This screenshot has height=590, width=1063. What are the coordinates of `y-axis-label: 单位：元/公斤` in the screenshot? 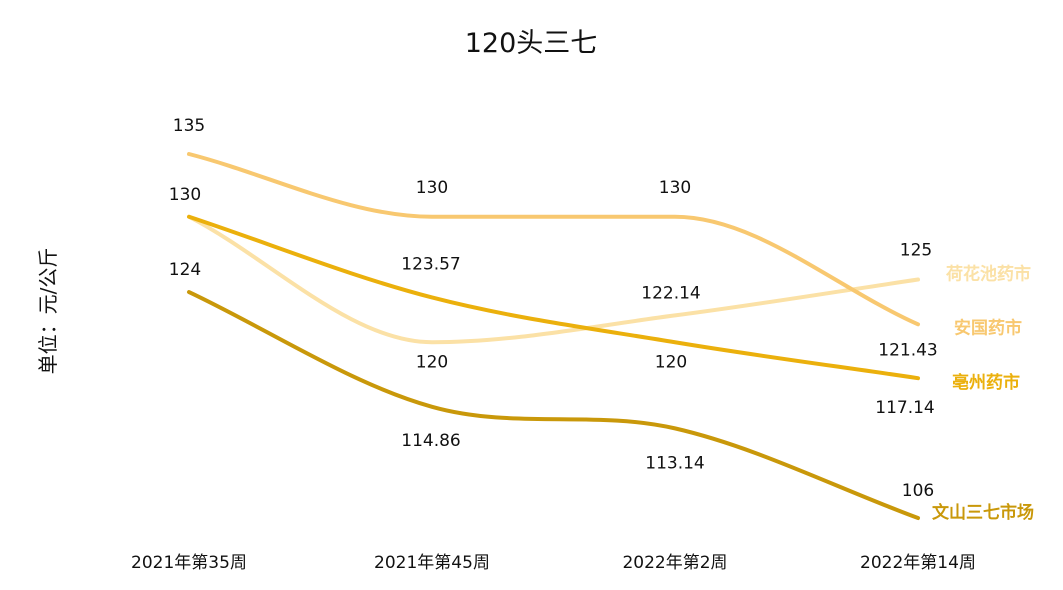 It's located at (48, 311).